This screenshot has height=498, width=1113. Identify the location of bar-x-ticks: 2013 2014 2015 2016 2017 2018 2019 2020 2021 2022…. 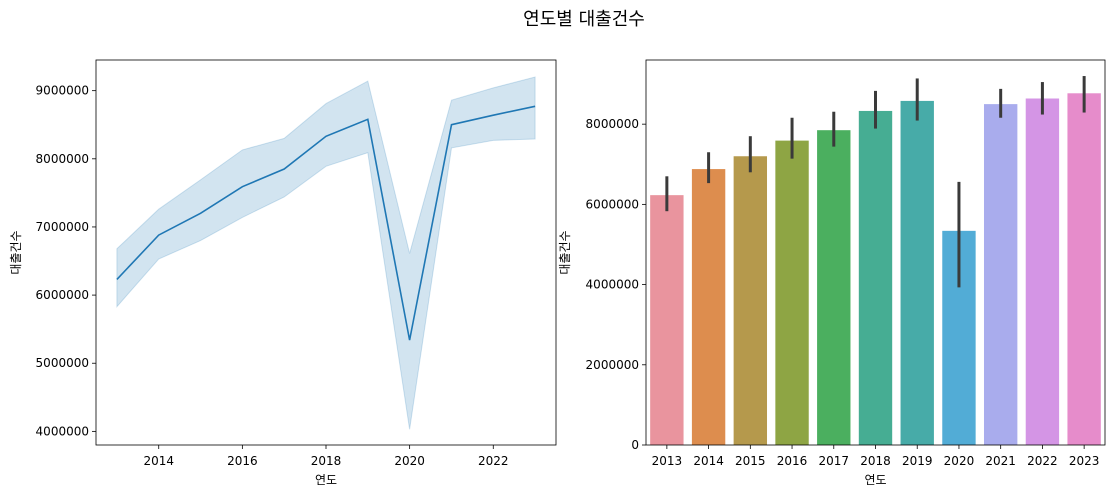
(876, 456).